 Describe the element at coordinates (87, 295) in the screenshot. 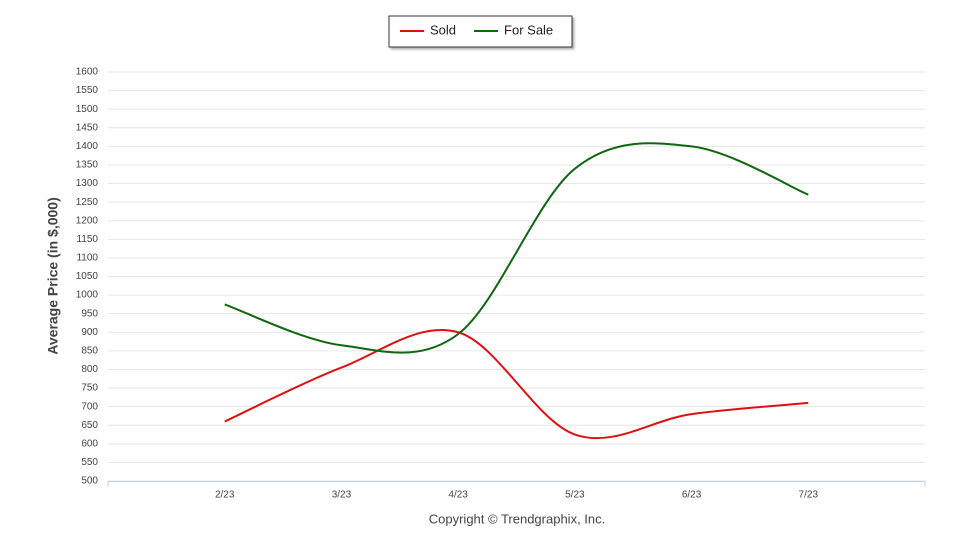

I see `y-tick-label: 1000` at that location.